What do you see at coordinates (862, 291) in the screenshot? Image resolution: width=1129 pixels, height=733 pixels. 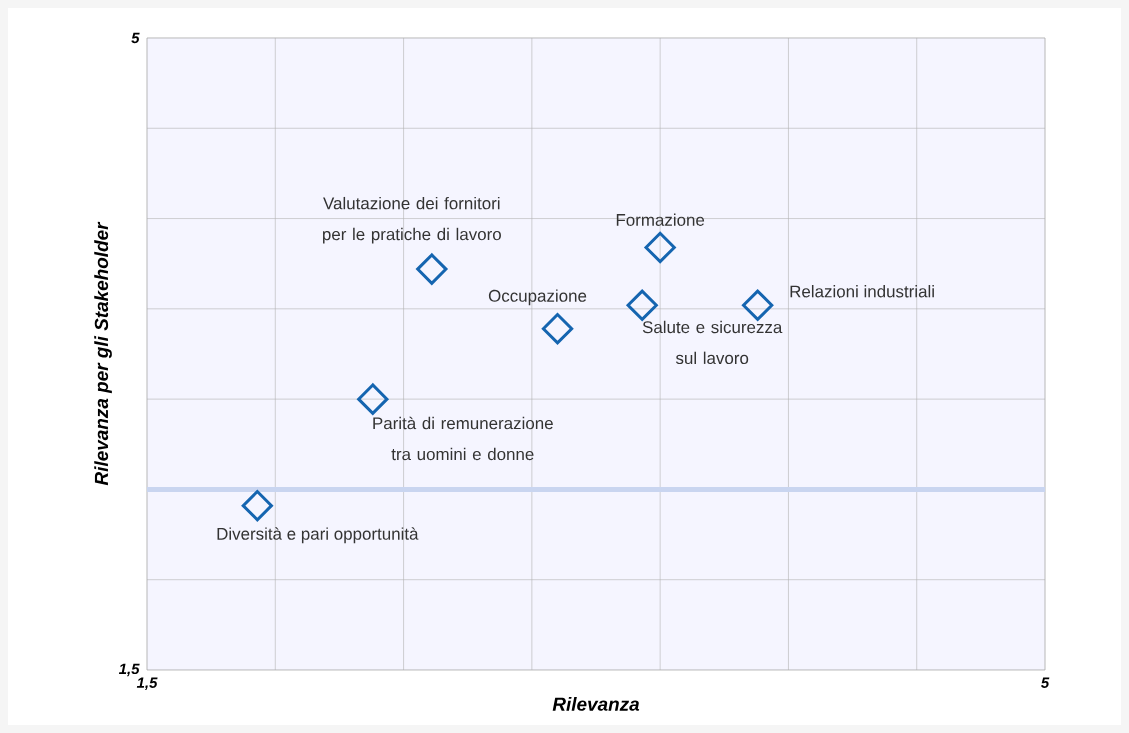 I see `annotation: Relazioni industriali` at bounding box center [862, 291].